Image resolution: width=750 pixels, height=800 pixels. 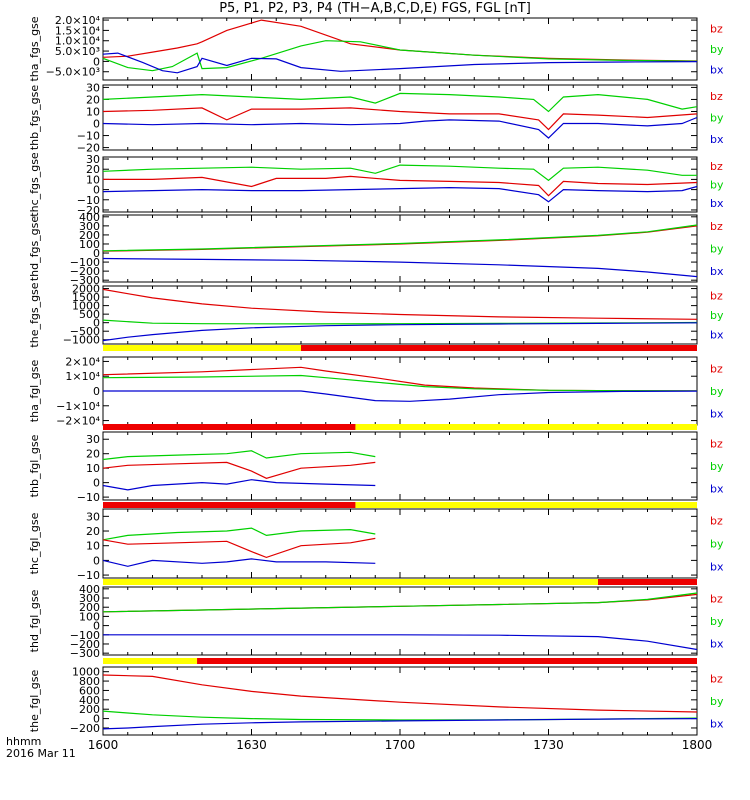 I want to click on y-tick-label: −1×10⁴, so click(x=78, y=406).